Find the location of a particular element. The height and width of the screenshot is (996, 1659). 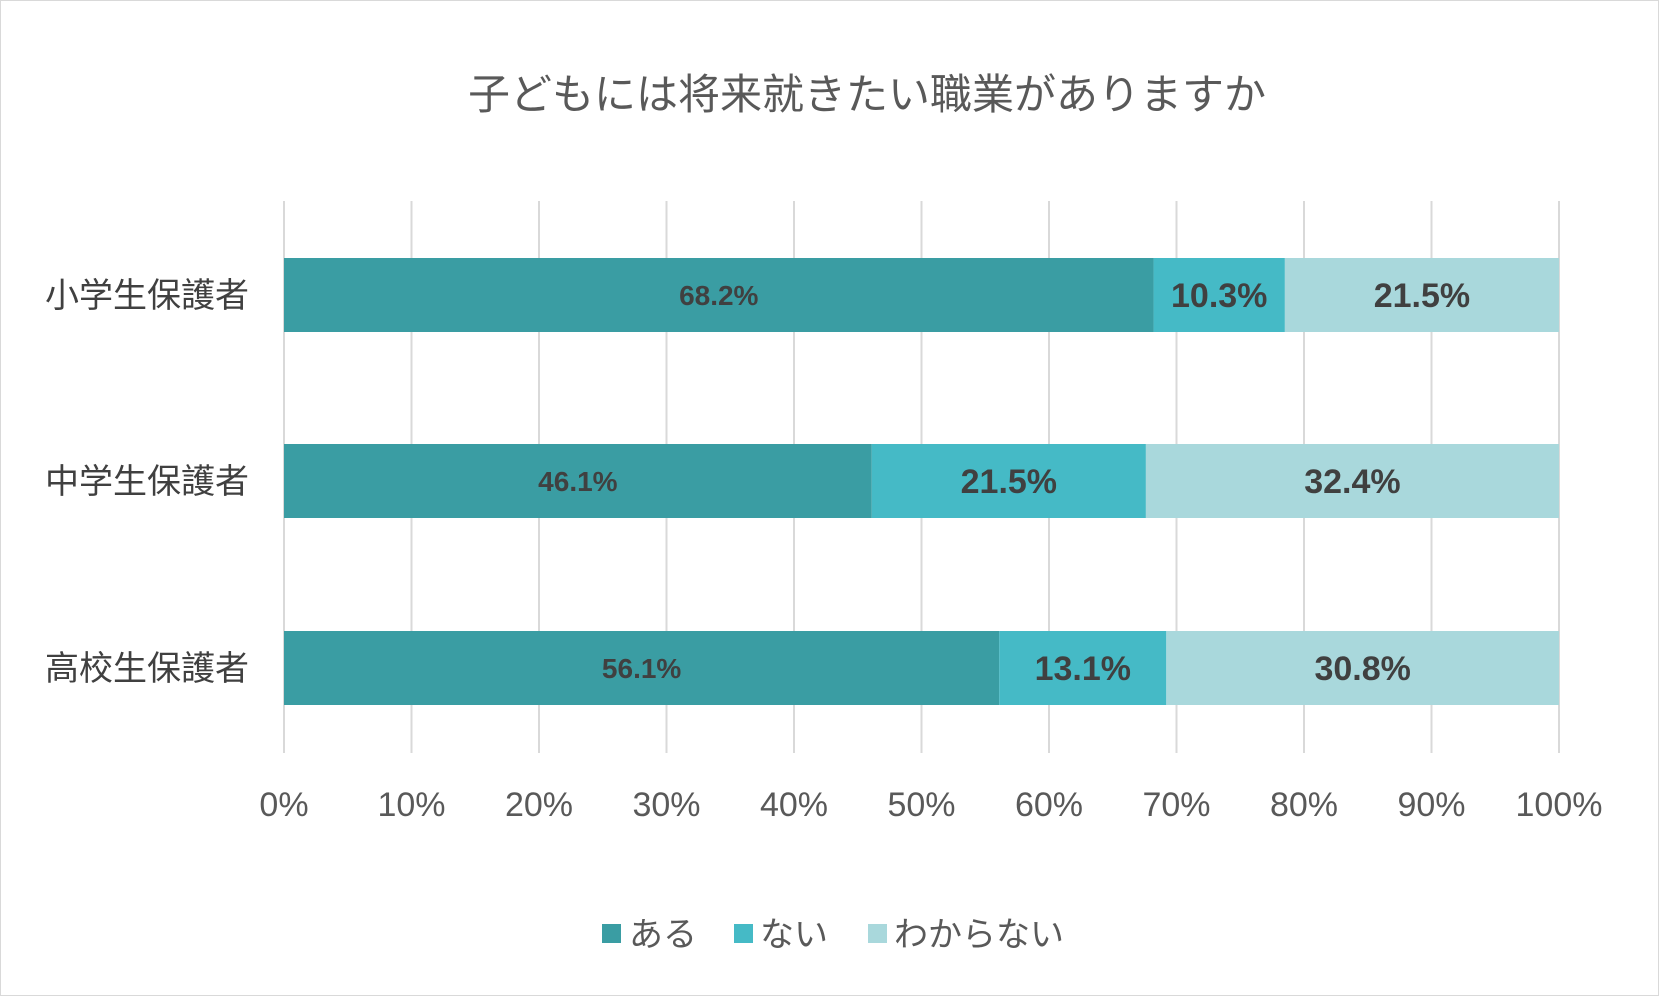

bar-data-label: 13.1% is located at coordinates (1083, 669).